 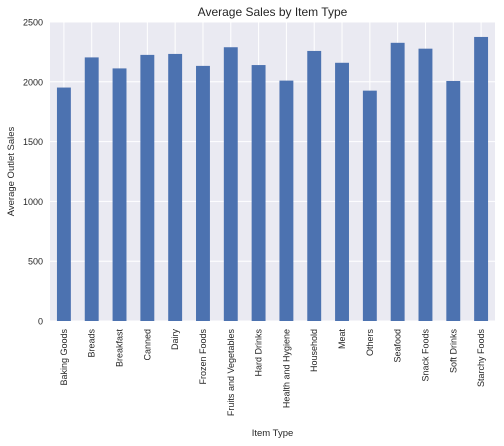 I want to click on x-tick-label: Health and Hygiene, so click(x=286, y=368).